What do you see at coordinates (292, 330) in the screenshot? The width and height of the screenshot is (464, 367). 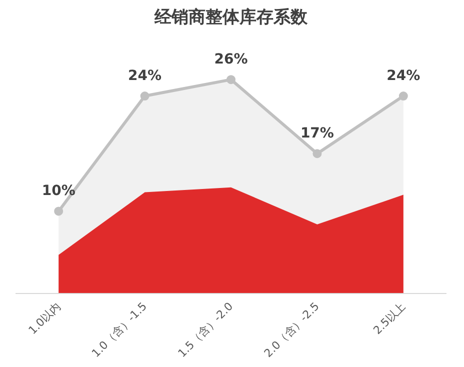 I see `x-tick-label: 2.0（含）-2.5` at bounding box center [292, 330].